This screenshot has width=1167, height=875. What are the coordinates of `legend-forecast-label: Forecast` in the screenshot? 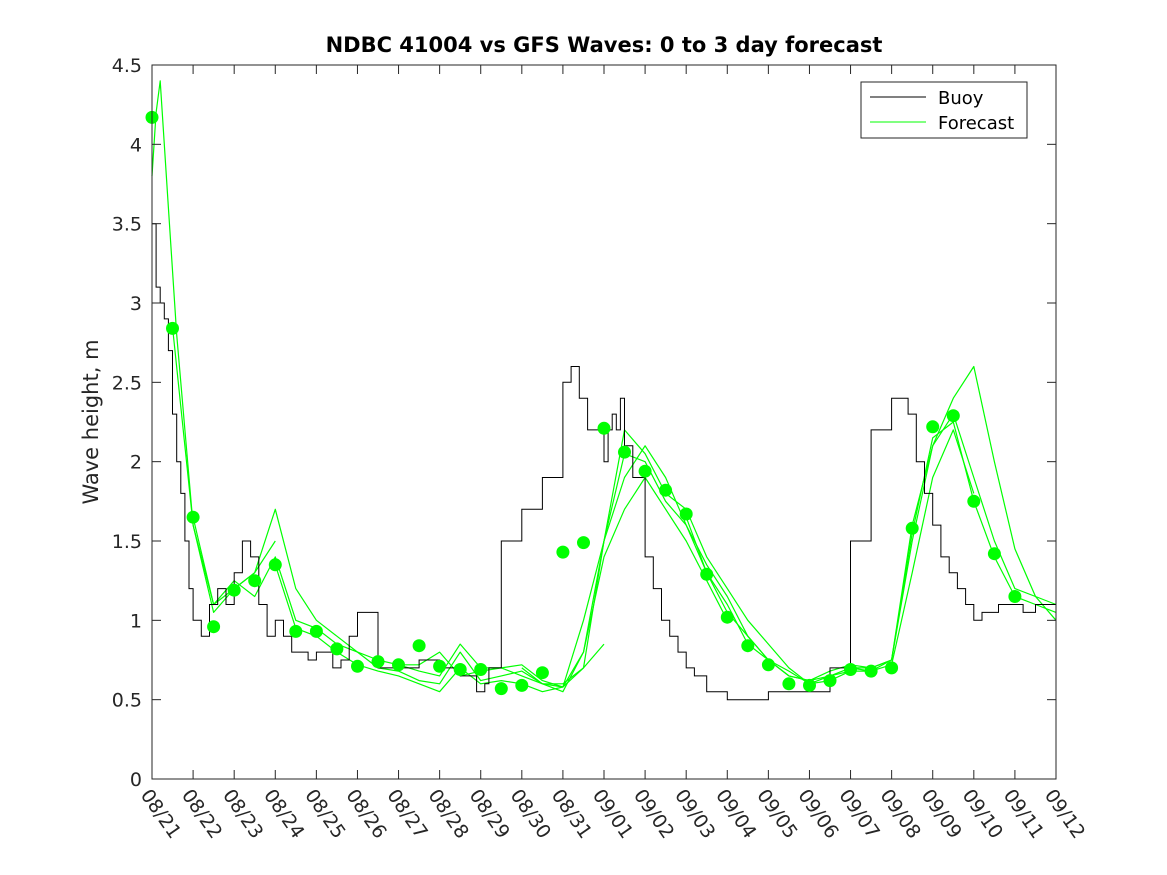 It's located at (976, 123).